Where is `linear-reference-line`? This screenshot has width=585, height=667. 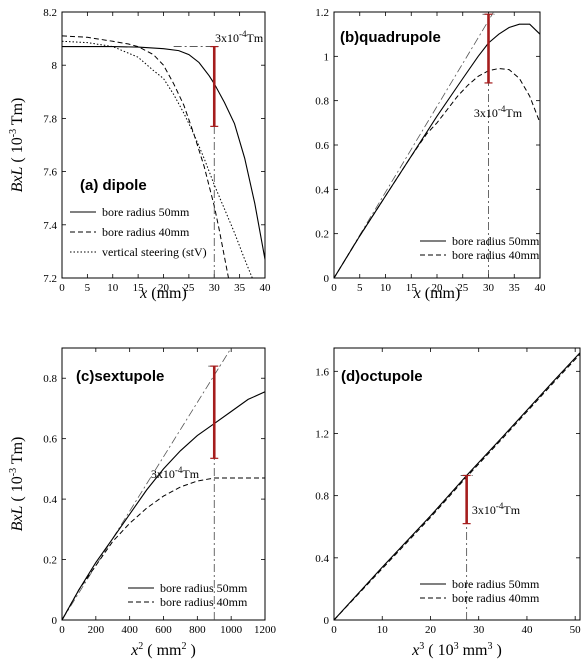
linear-reference-line is located at coordinates (147, 484).